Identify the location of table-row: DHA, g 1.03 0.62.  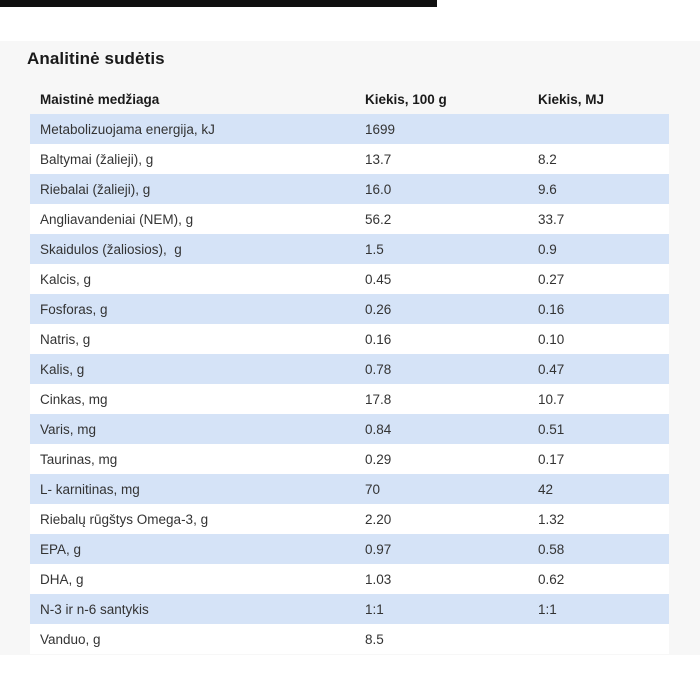
(349, 579).